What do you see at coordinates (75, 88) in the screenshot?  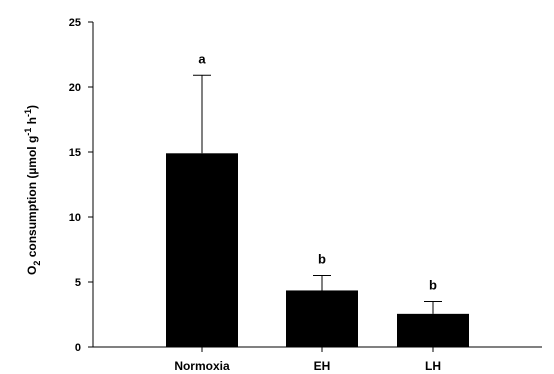 I see `y-tick-label: 20` at bounding box center [75, 88].